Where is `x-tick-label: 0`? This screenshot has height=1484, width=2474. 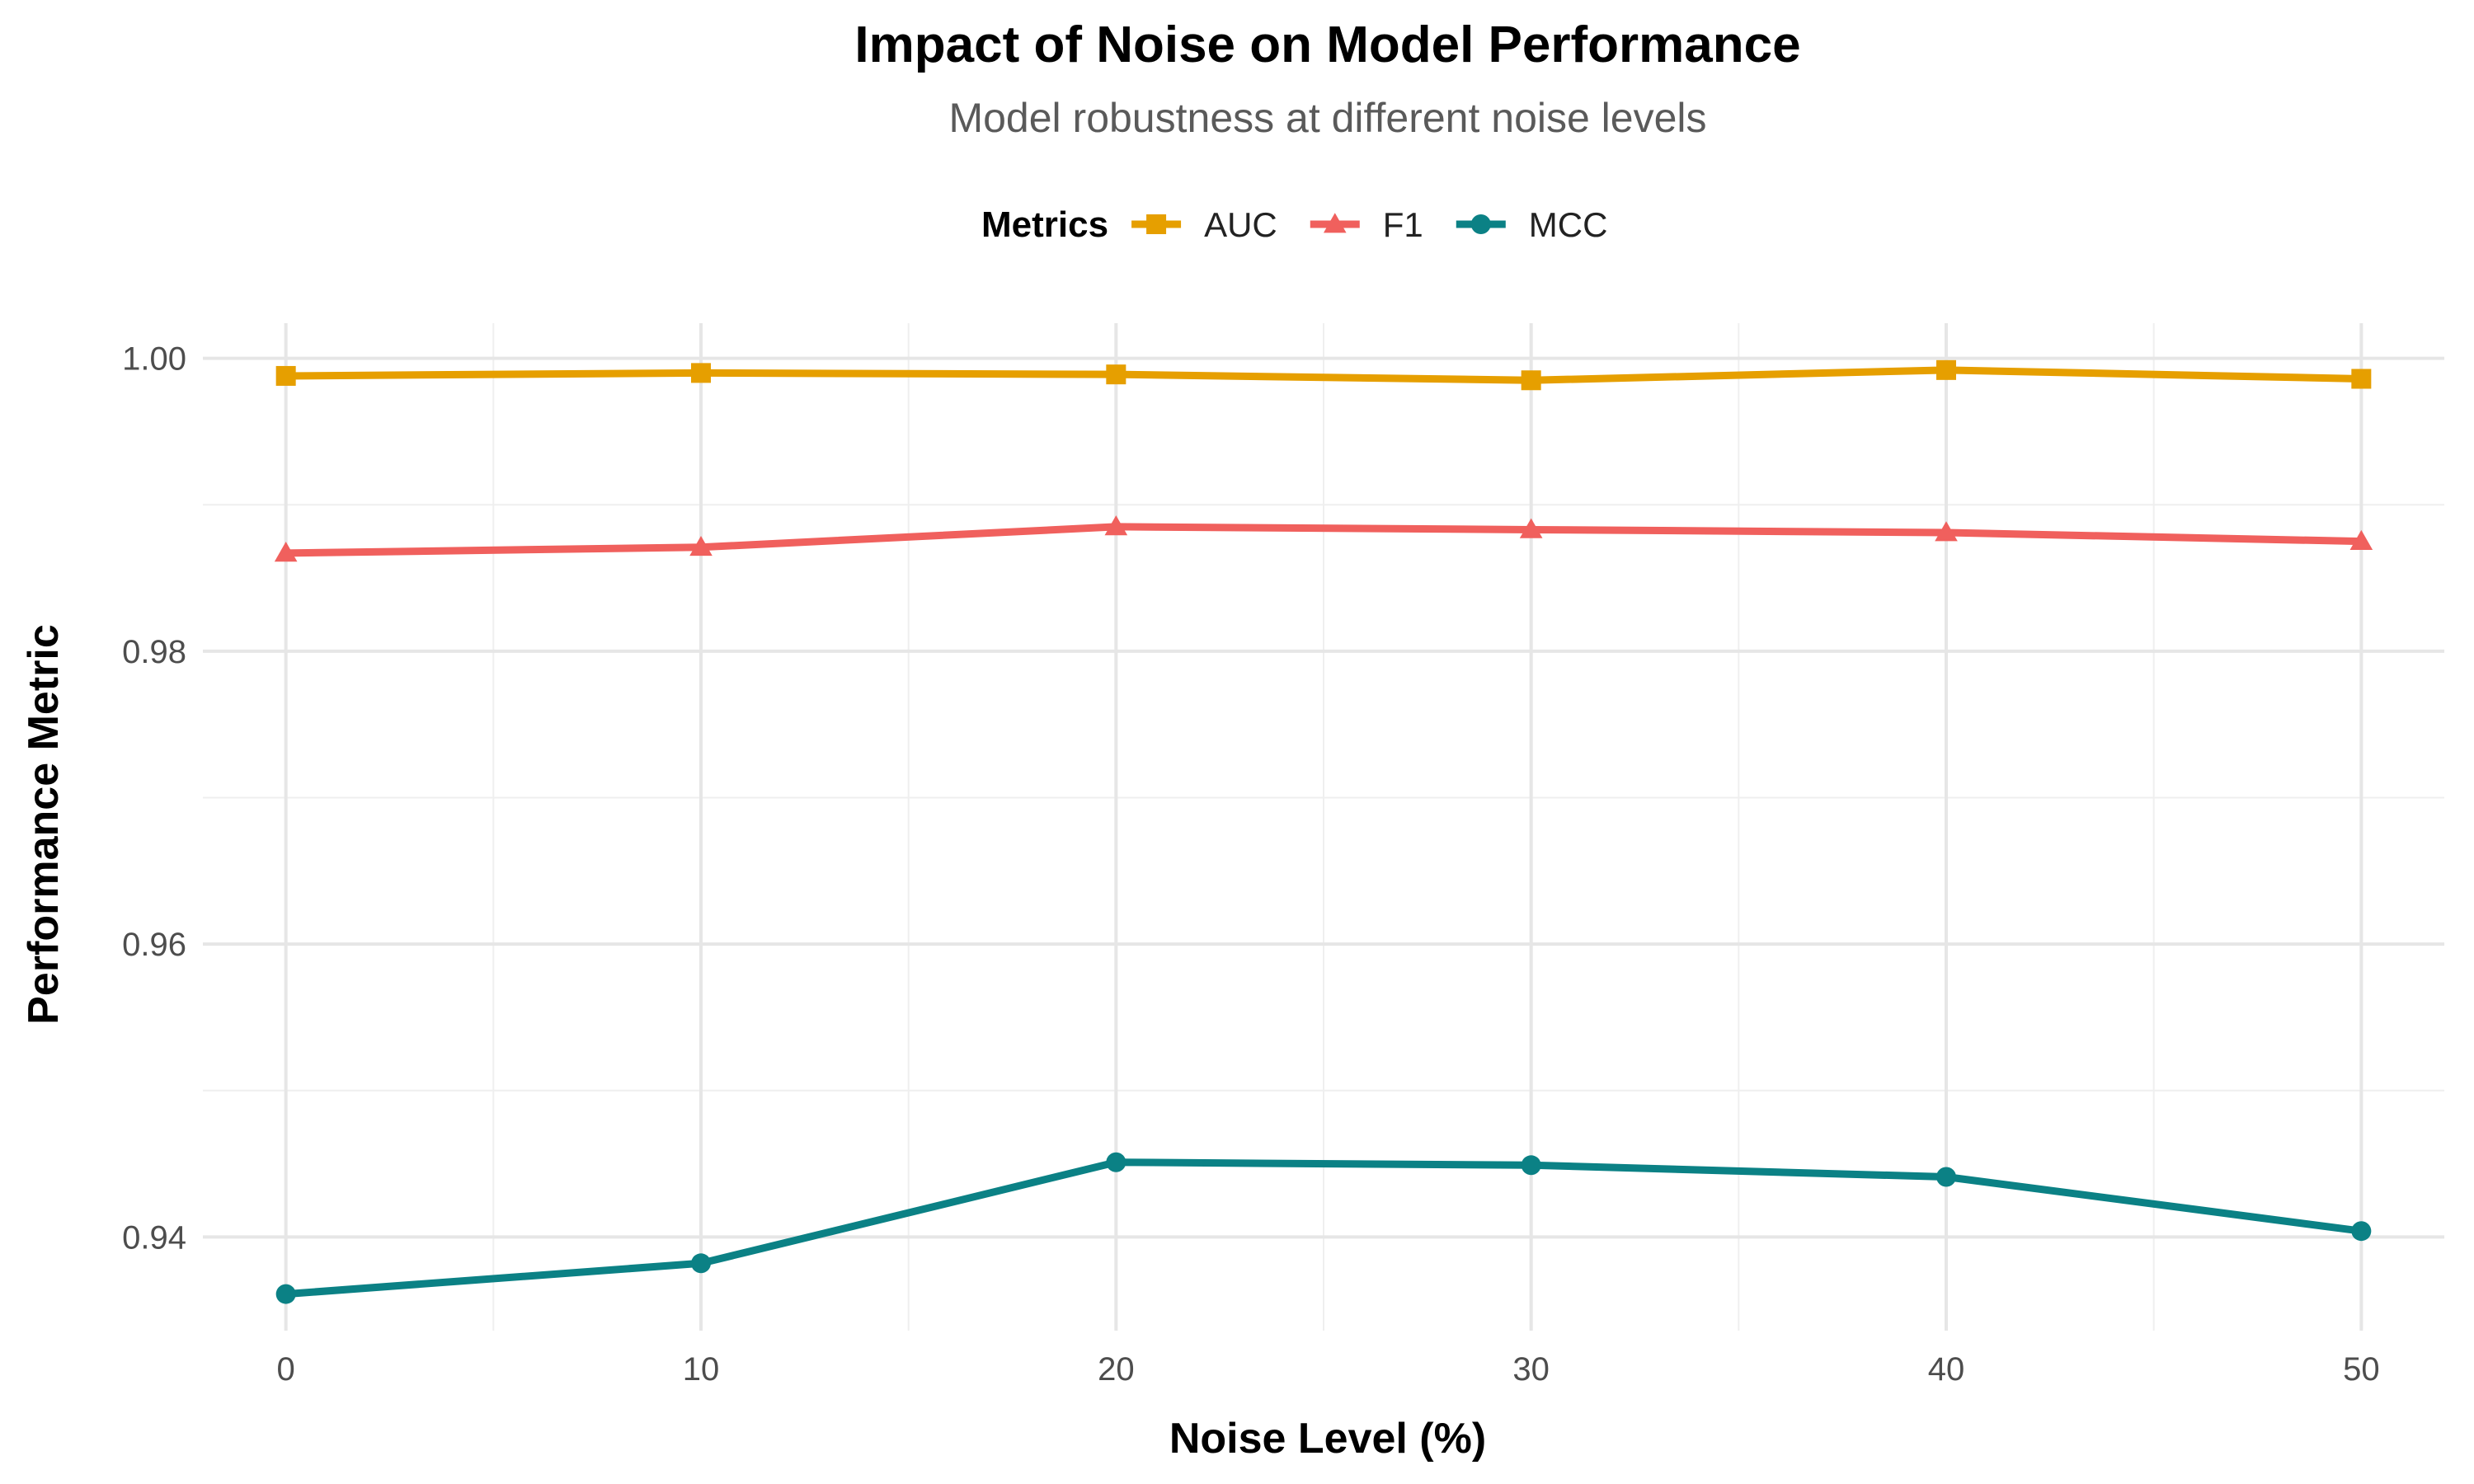 x-tick-label: 0 is located at coordinates (286, 1369).